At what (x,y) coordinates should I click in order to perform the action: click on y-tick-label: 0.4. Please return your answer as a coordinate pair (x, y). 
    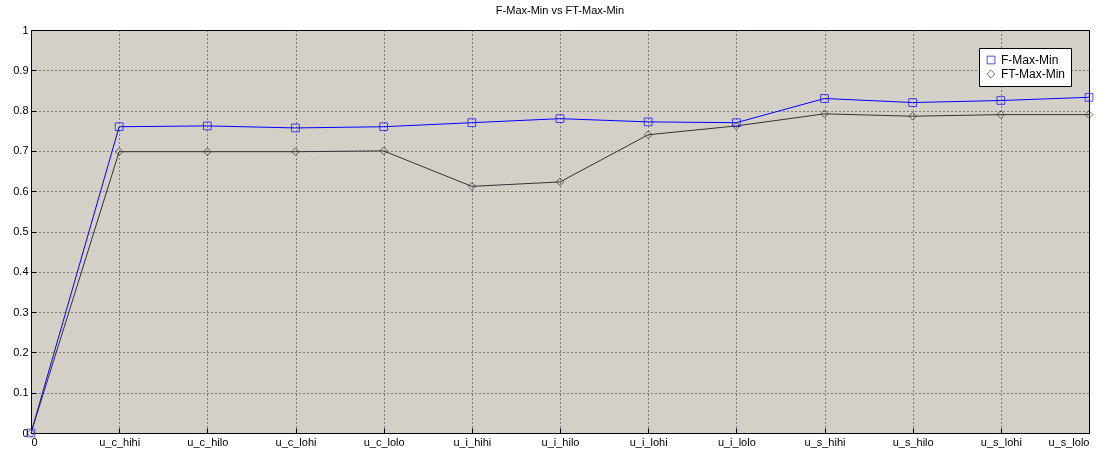
    Looking at the image, I should click on (21, 271).